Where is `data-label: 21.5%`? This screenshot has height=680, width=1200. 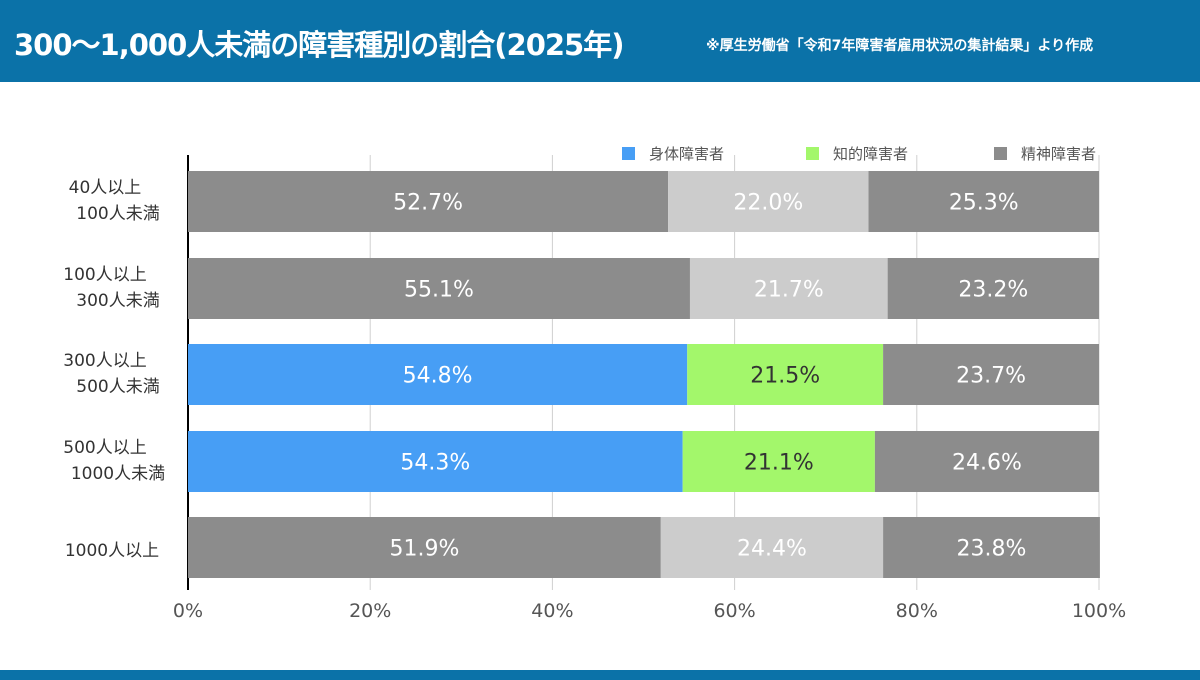 data-label: 21.5% is located at coordinates (785, 376).